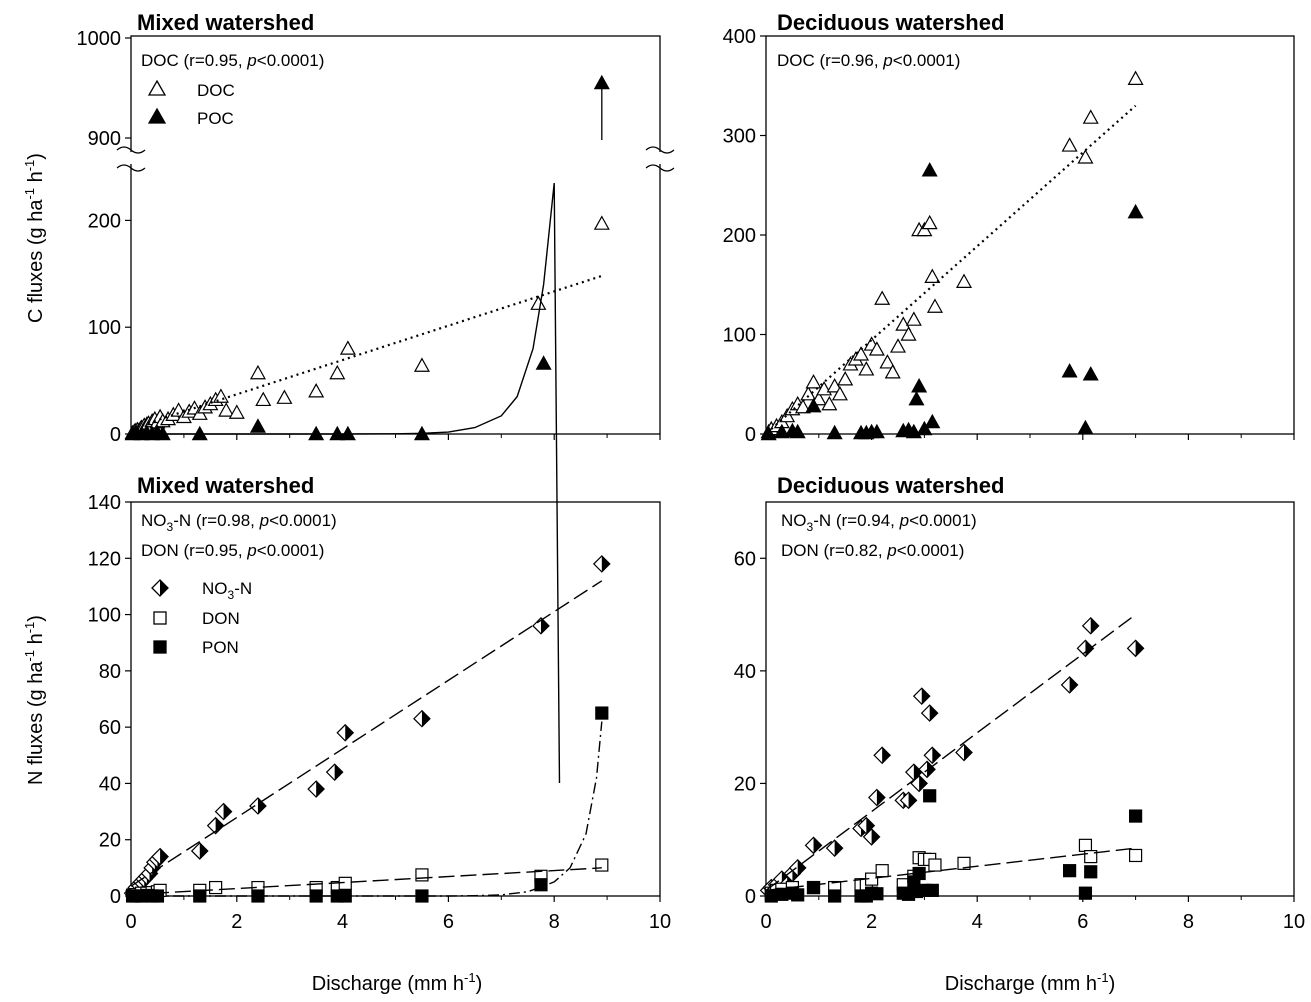  I want to click on annotation-deciduous-n-no3: NO3-N (r=0.94, p<0.0001), so click(879, 522).